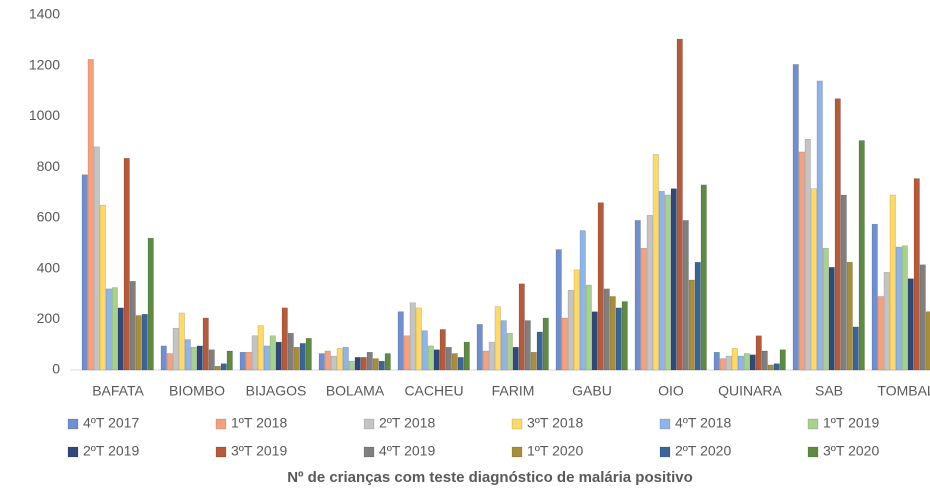 This screenshot has width=930, height=489. Describe the element at coordinates (49, 166) in the screenshot. I see `y-tick-label: 800` at that location.